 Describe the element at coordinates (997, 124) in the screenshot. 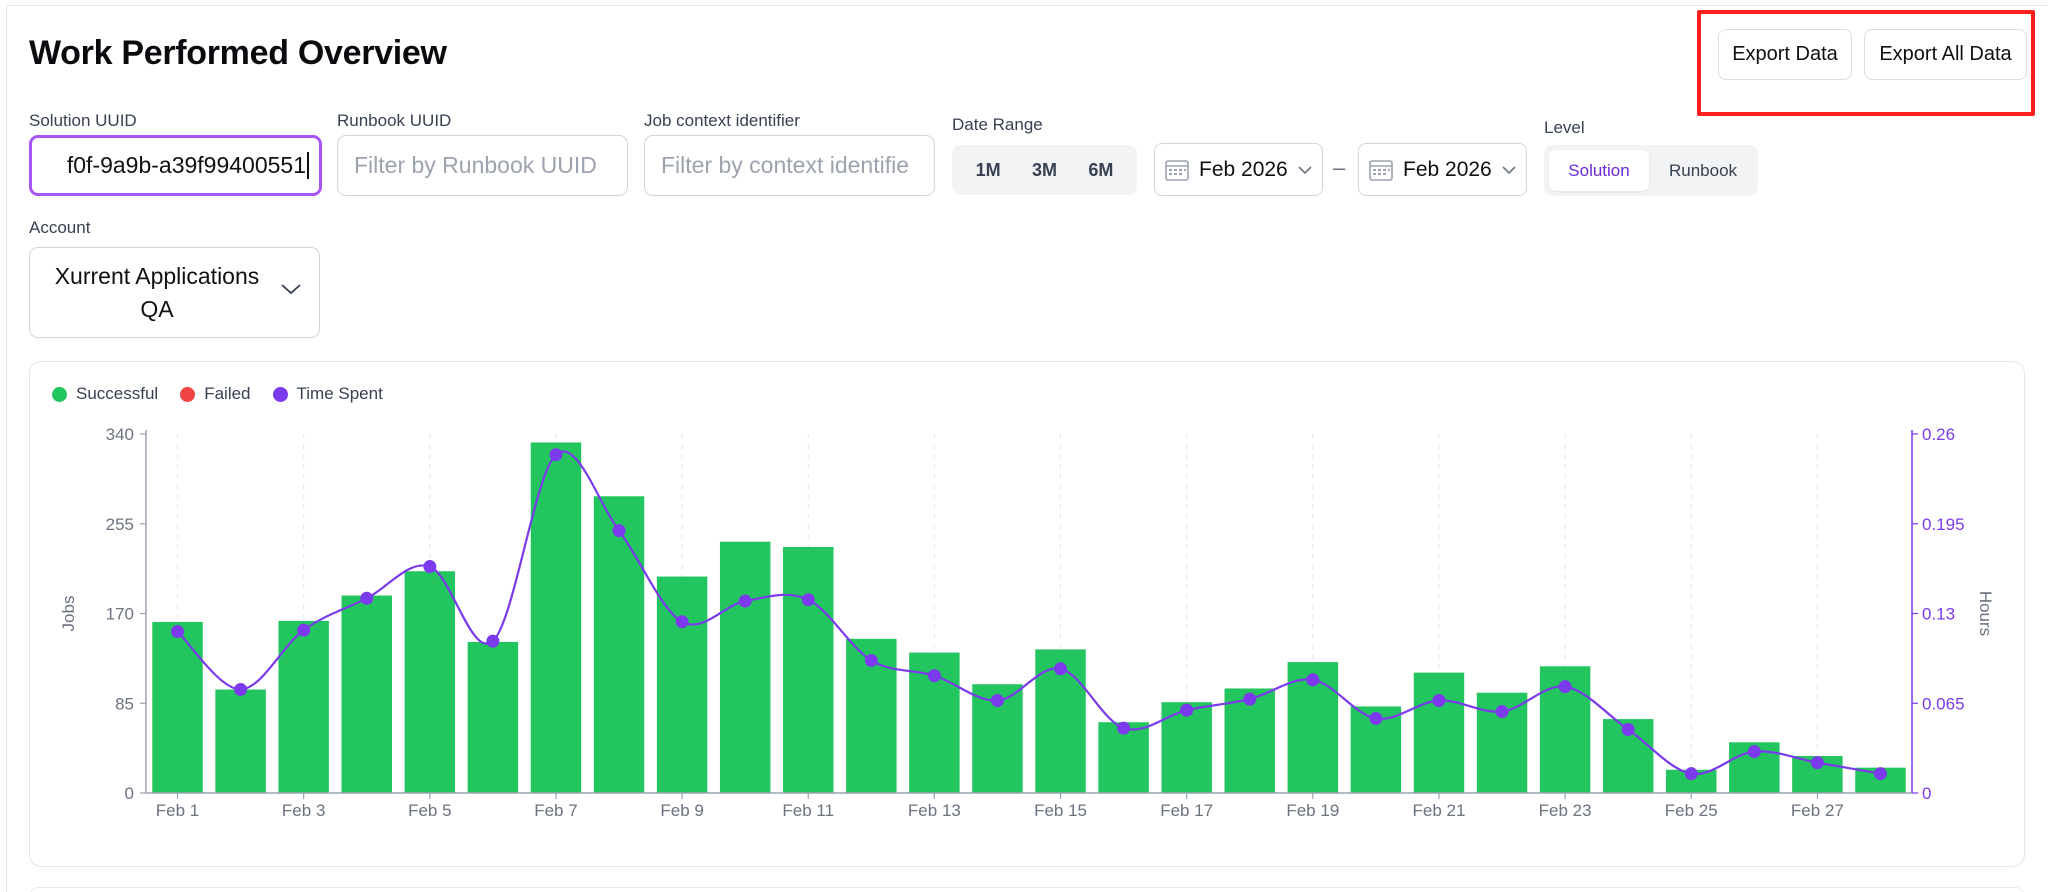

I see `date-range-label: Date Range` at that location.